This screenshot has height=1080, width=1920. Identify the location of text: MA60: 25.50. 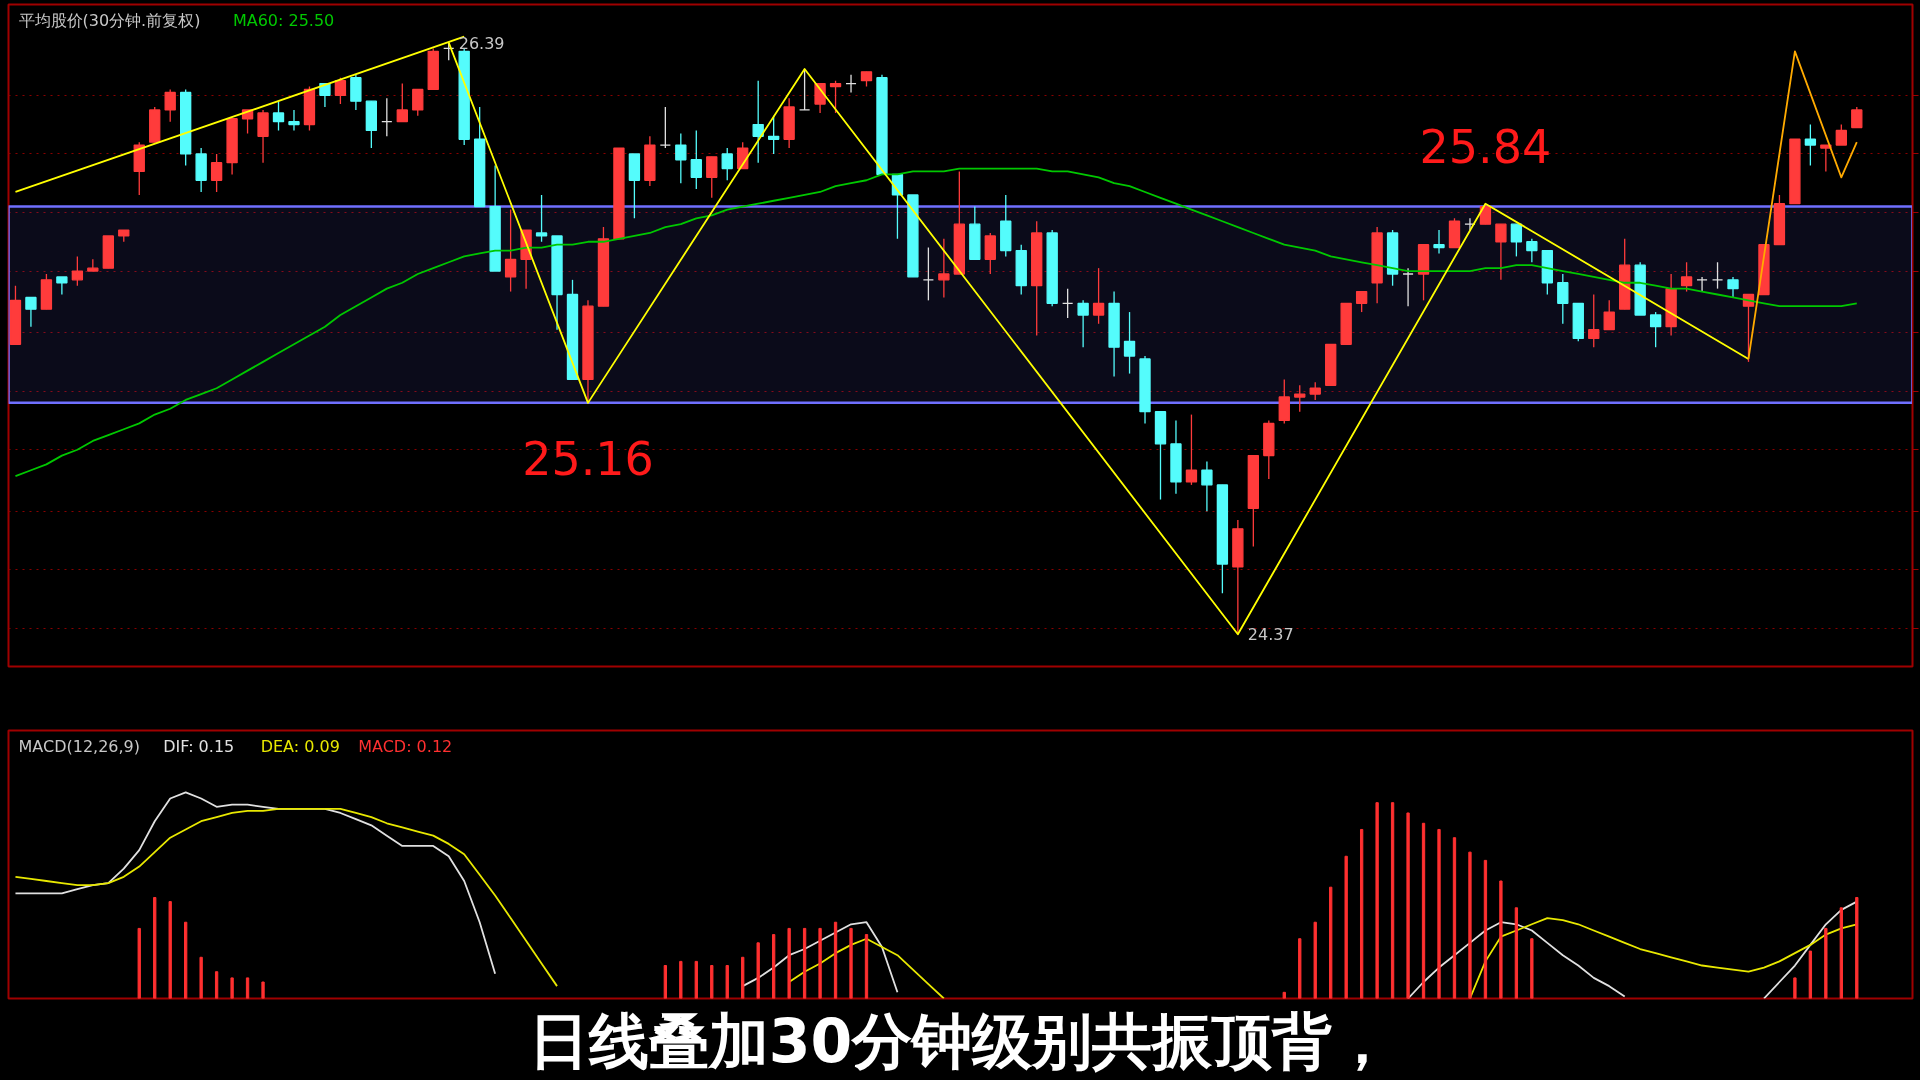
(283, 20).